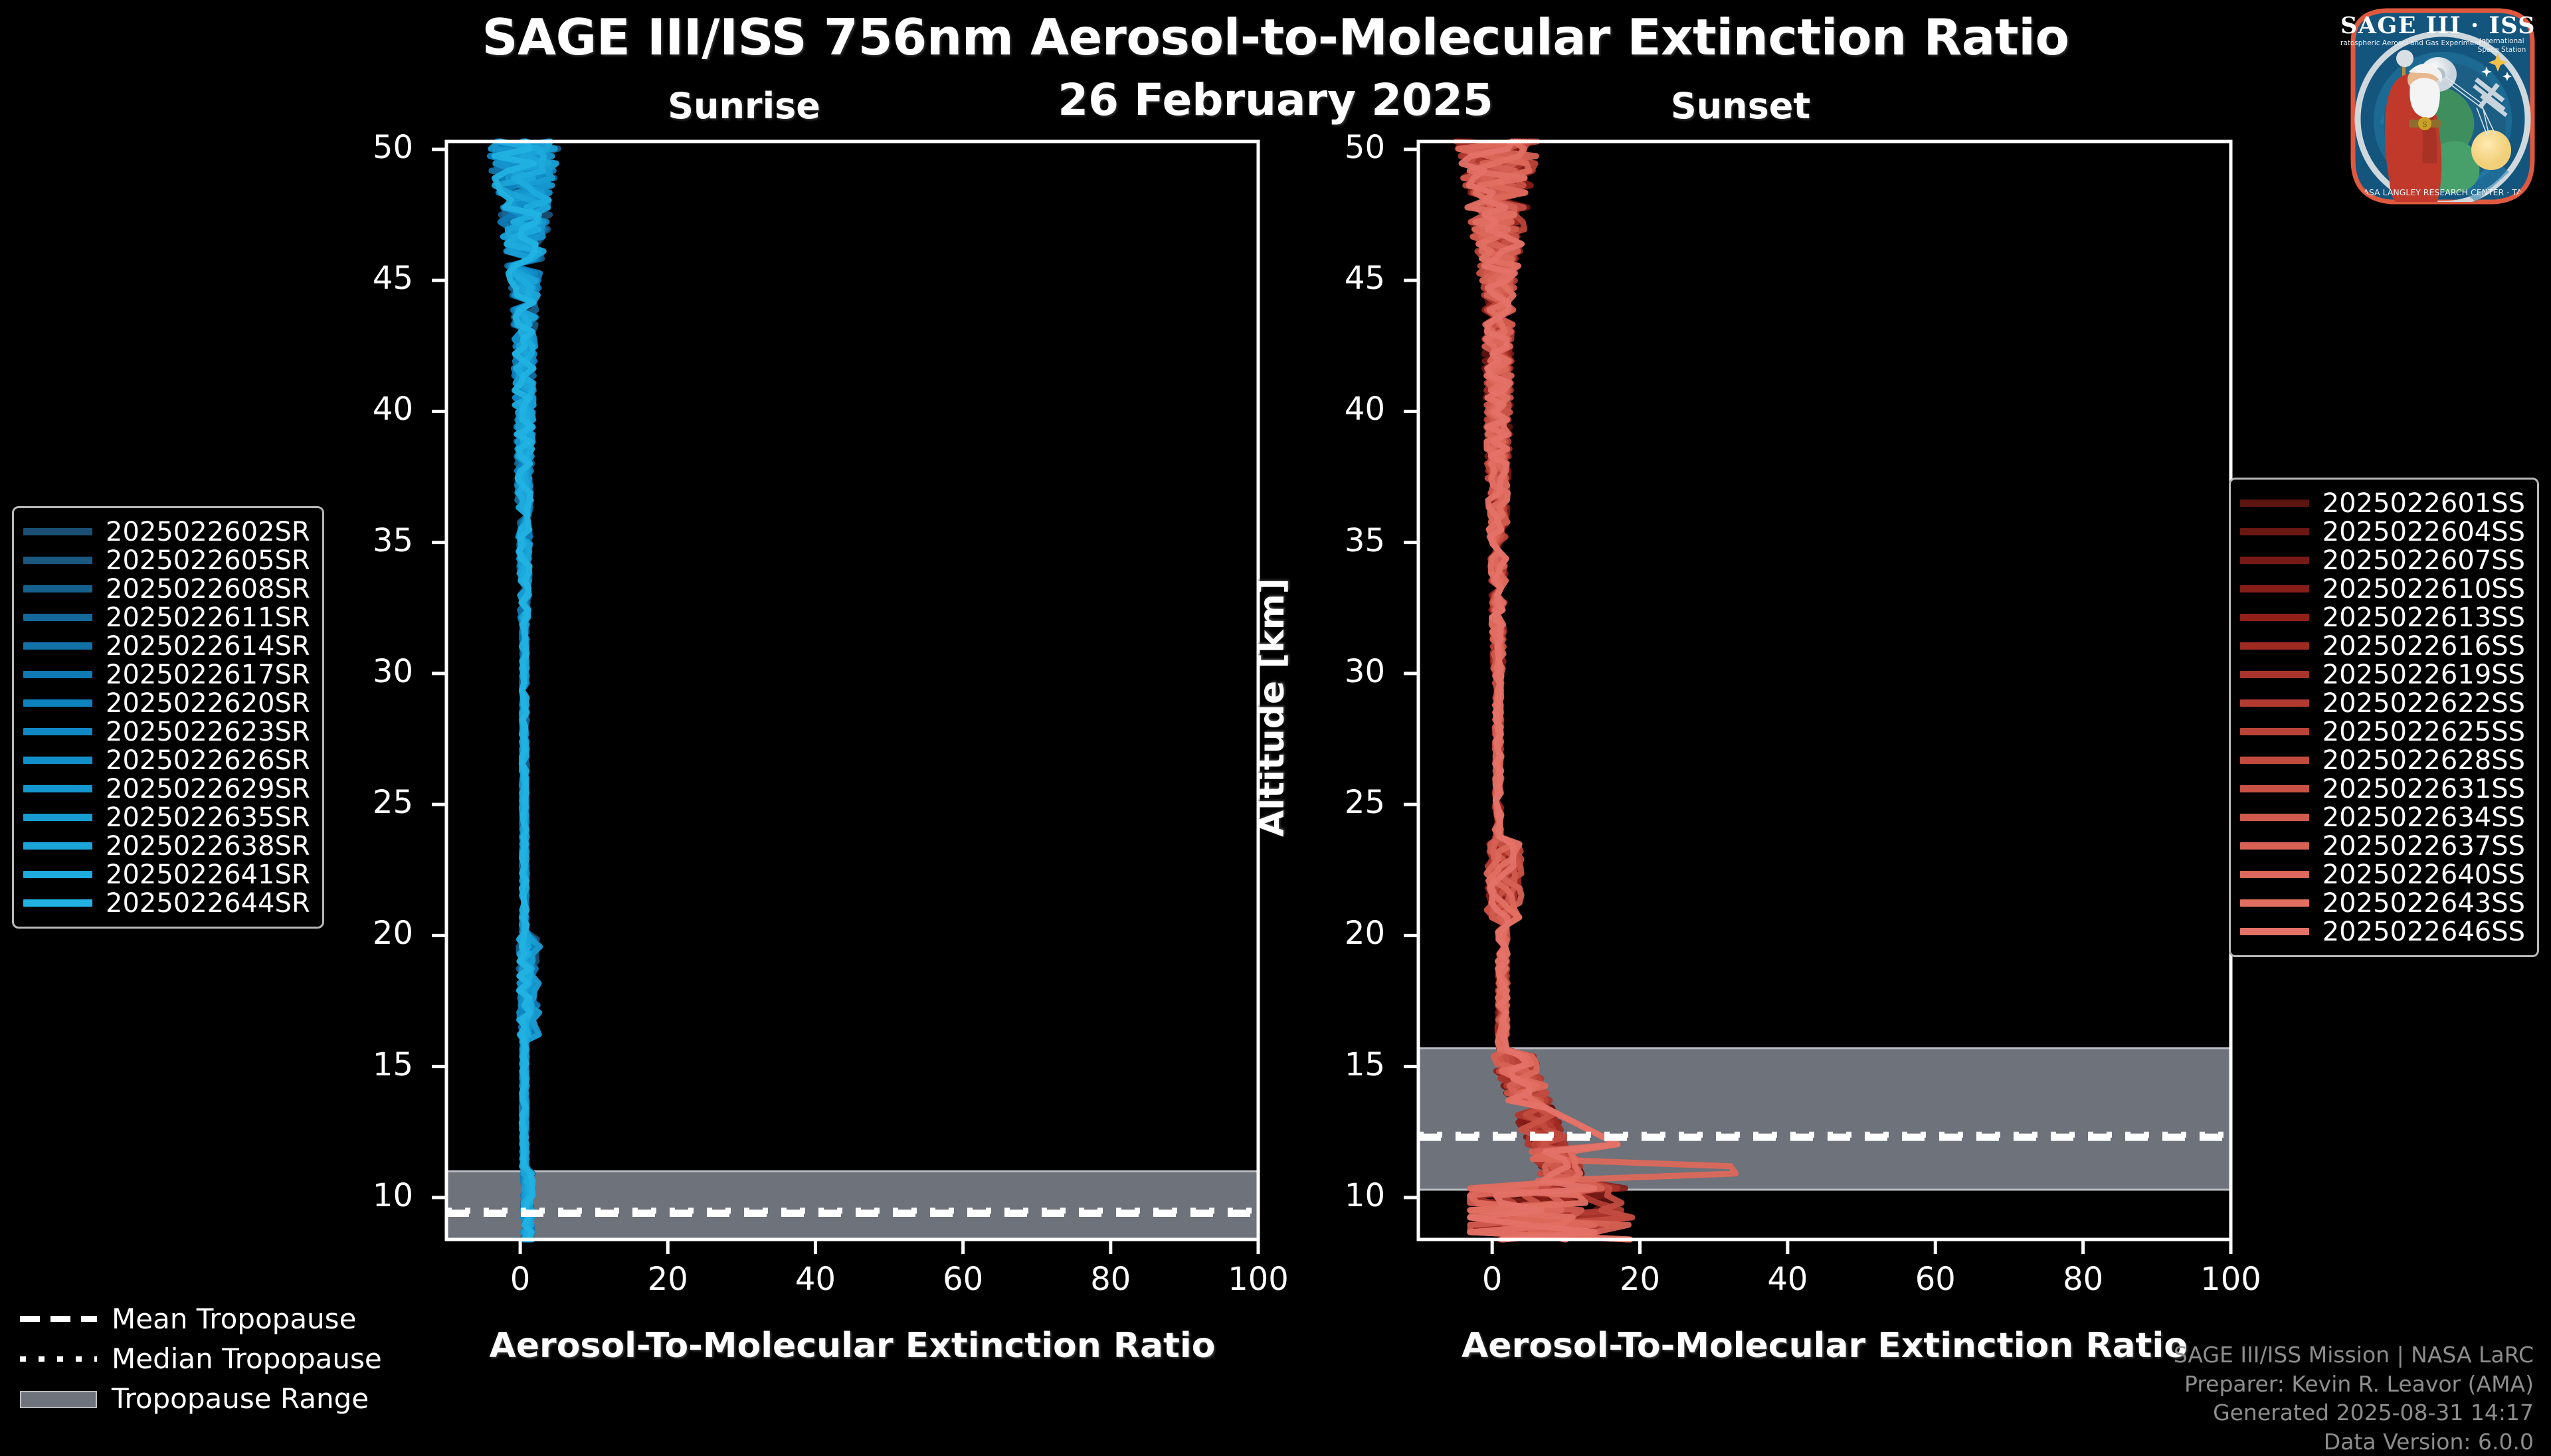  Describe the element at coordinates (2428, 1441) in the screenshot. I see `footer-data-version: Data Version: 6.0.0` at that location.